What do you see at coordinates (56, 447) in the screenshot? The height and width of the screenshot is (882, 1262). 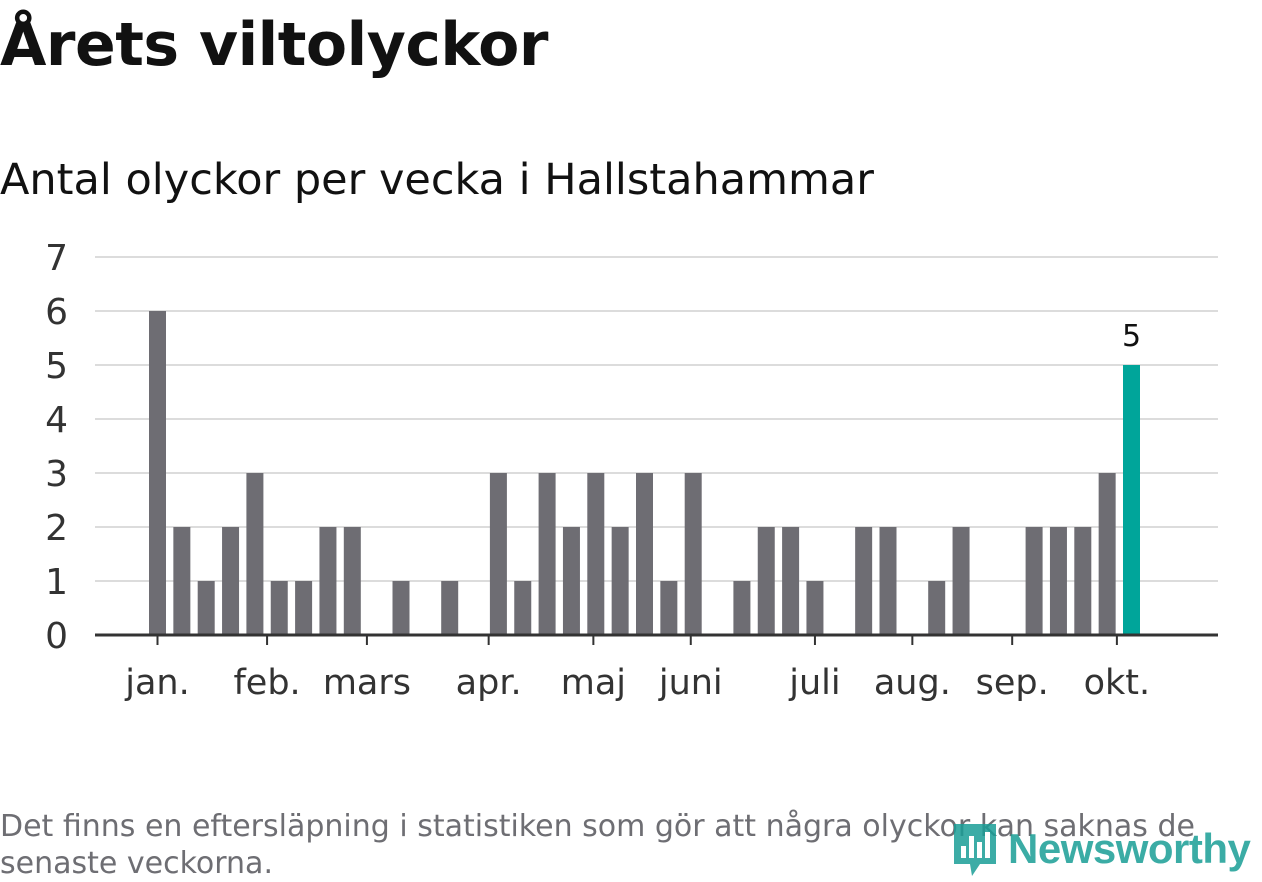 I see `y-axis-ticks: 0 1 2 3 4 5 6 7` at bounding box center [56, 447].